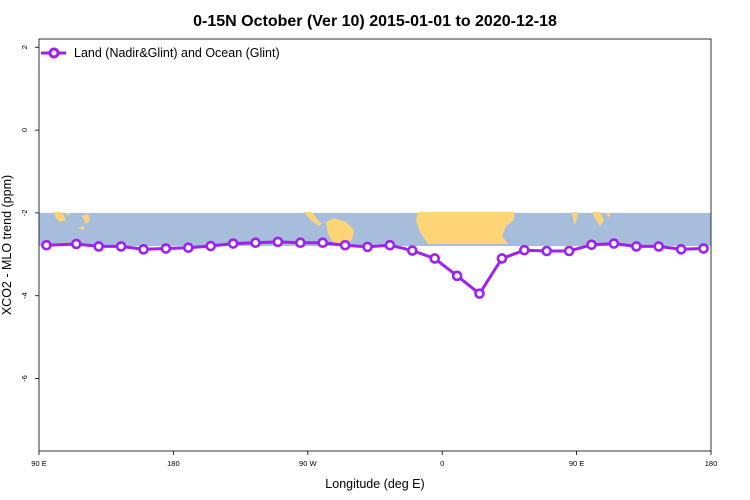 This screenshot has height=500, width=750. Describe the element at coordinates (375, 267) in the screenshot. I see `series-layer` at that location.